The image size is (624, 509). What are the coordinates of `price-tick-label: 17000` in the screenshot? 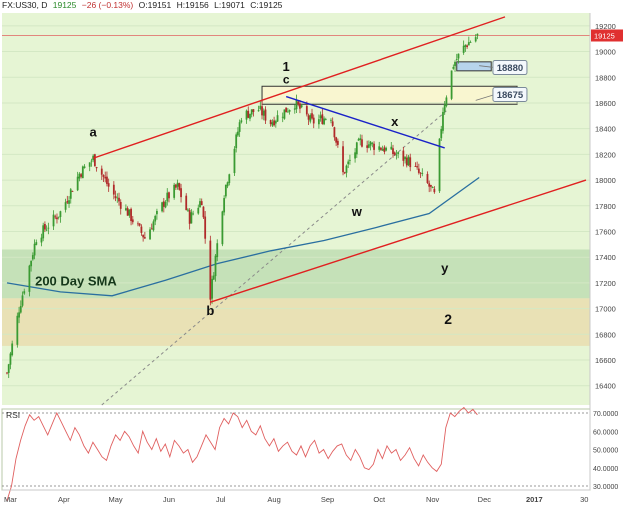 It's located at (605, 309).